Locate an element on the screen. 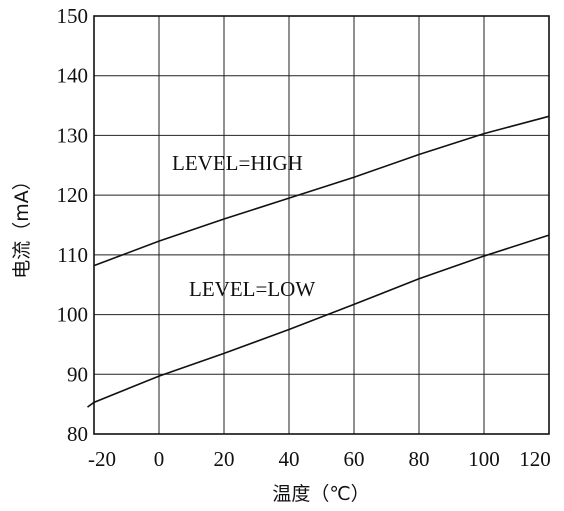 Image resolution: width=564 pixels, height=511 pixels. x-tick-label: 60 is located at coordinates (354, 459).